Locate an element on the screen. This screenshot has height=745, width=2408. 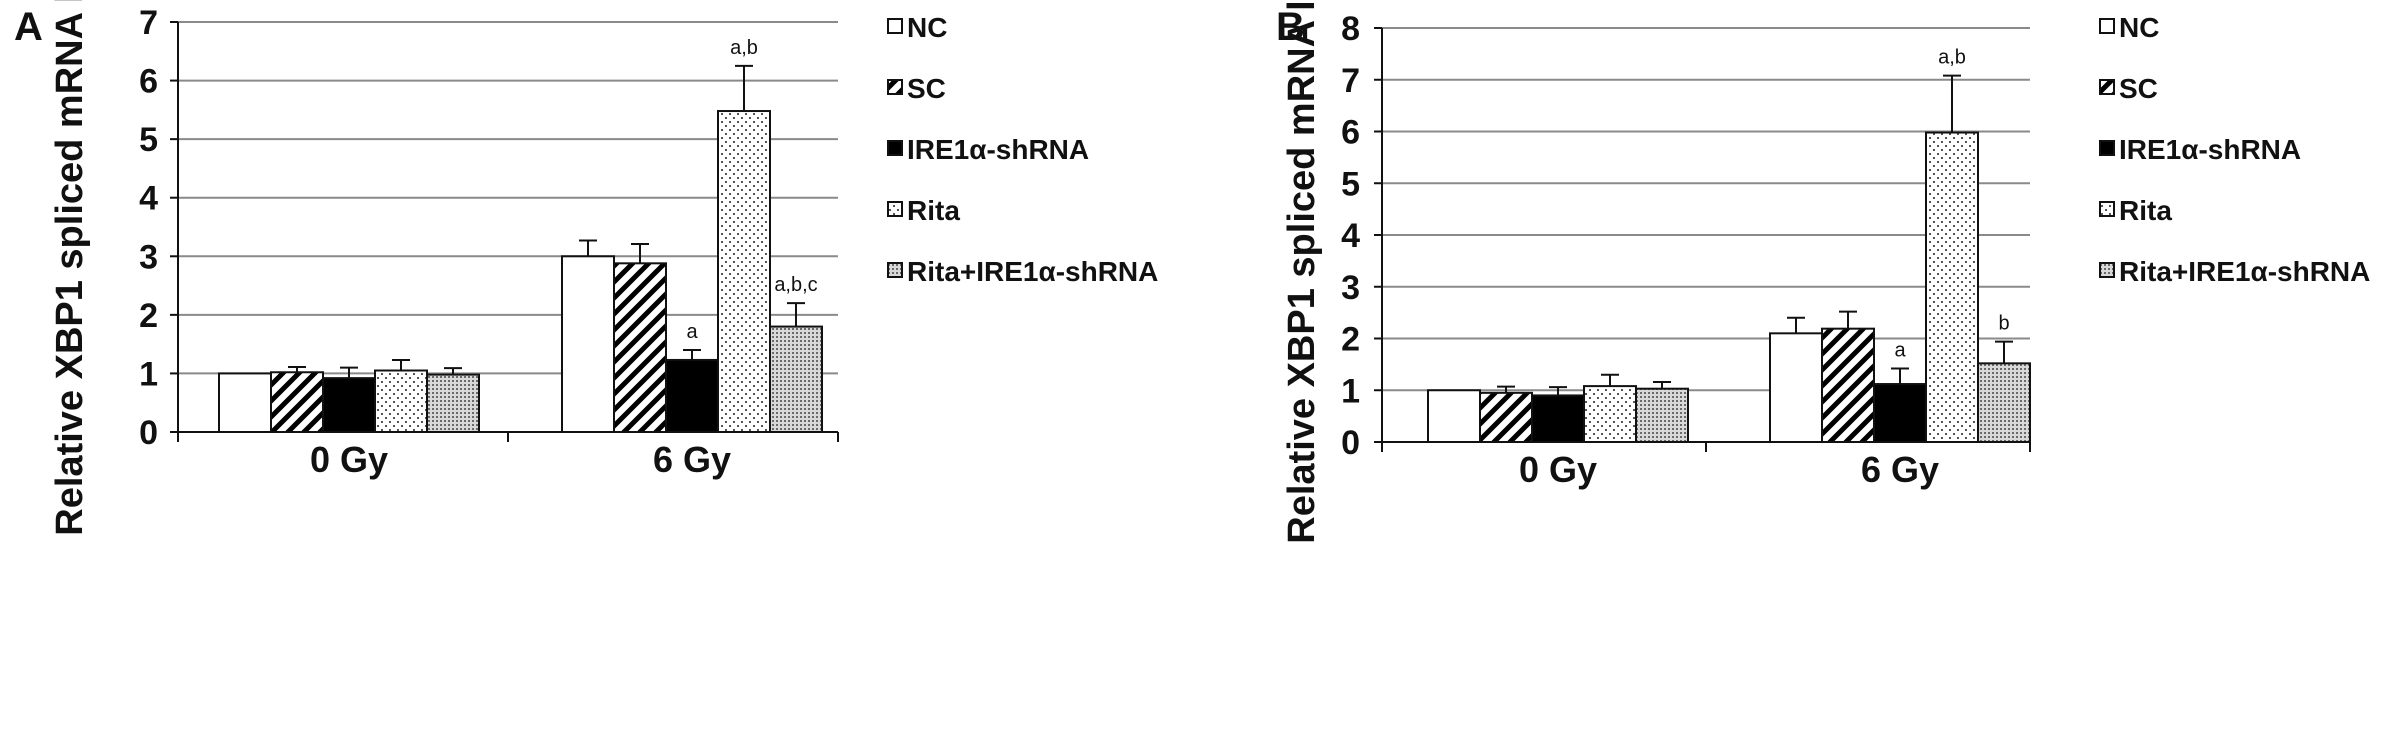
y-tick-label: 8 is located at coordinates (1350, 29).